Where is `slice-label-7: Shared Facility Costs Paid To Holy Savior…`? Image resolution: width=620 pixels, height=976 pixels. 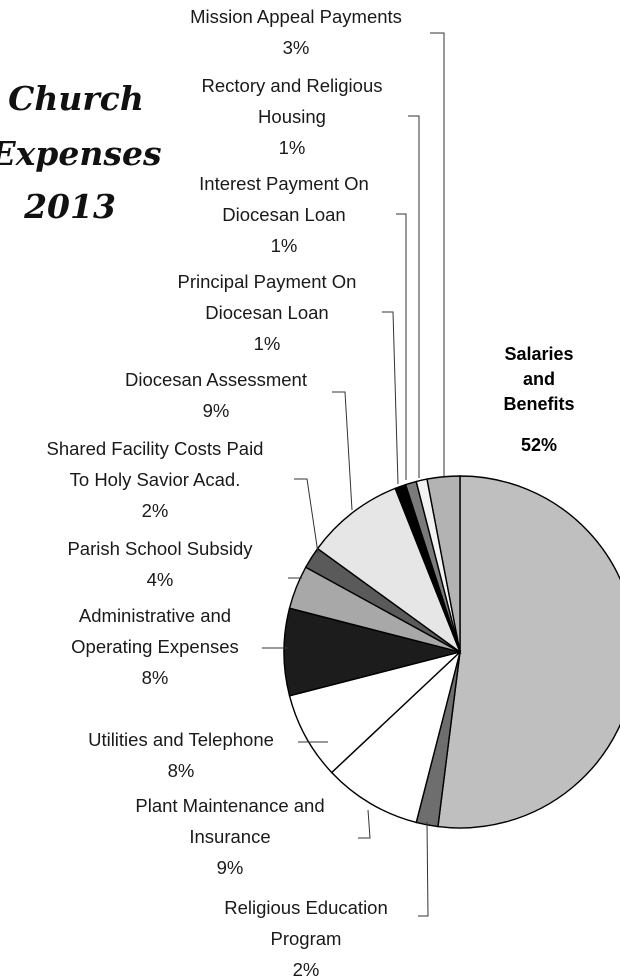 slice-label-7: Shared Facility Costs Paid To Holy Savior… is located at coordinates (155, 479).